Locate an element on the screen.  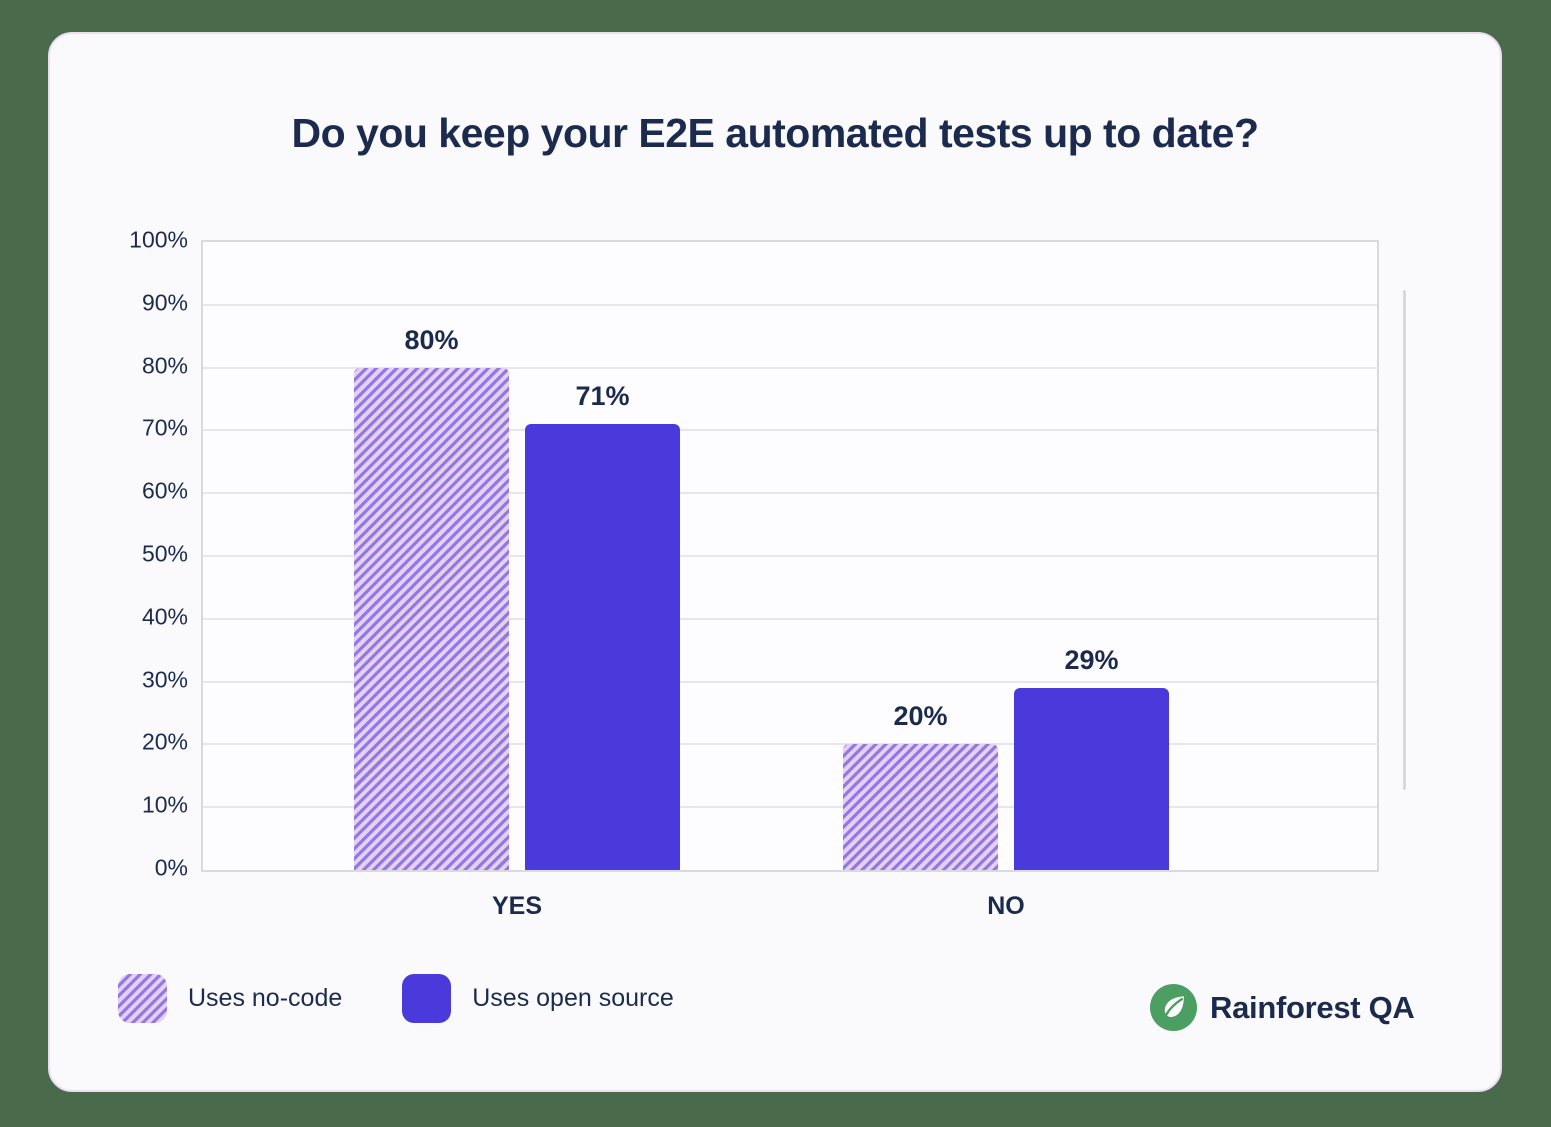
y-axis: 0% 10% 20% 30% 40% 50% 60% 70% 80% 90% 100% is located at coordinates (119, 554).